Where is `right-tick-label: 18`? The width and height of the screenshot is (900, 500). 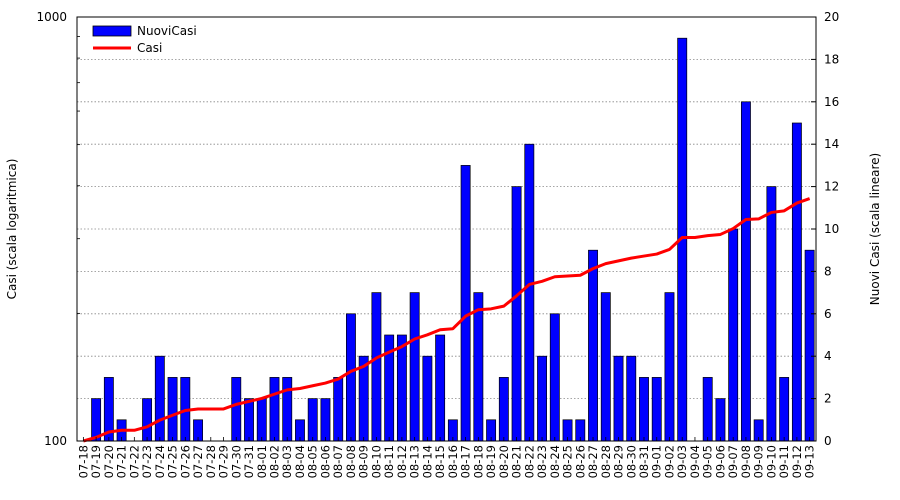
right-tick-label: 18 is located at coordinates (831, 59).